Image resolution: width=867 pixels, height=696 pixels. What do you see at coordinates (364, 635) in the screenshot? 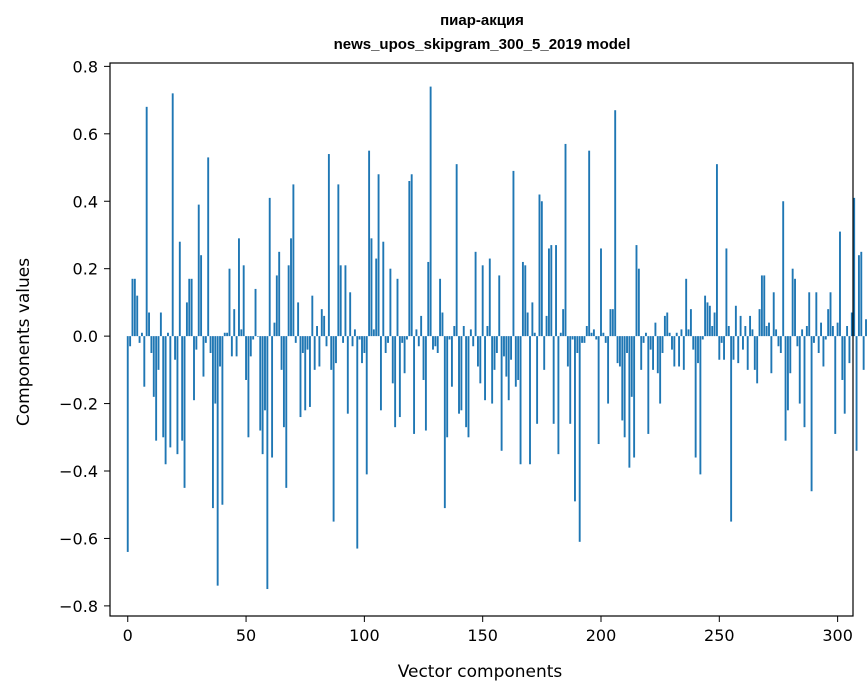
I see `x-tick-label: 100` at bounding box center [364, 635].